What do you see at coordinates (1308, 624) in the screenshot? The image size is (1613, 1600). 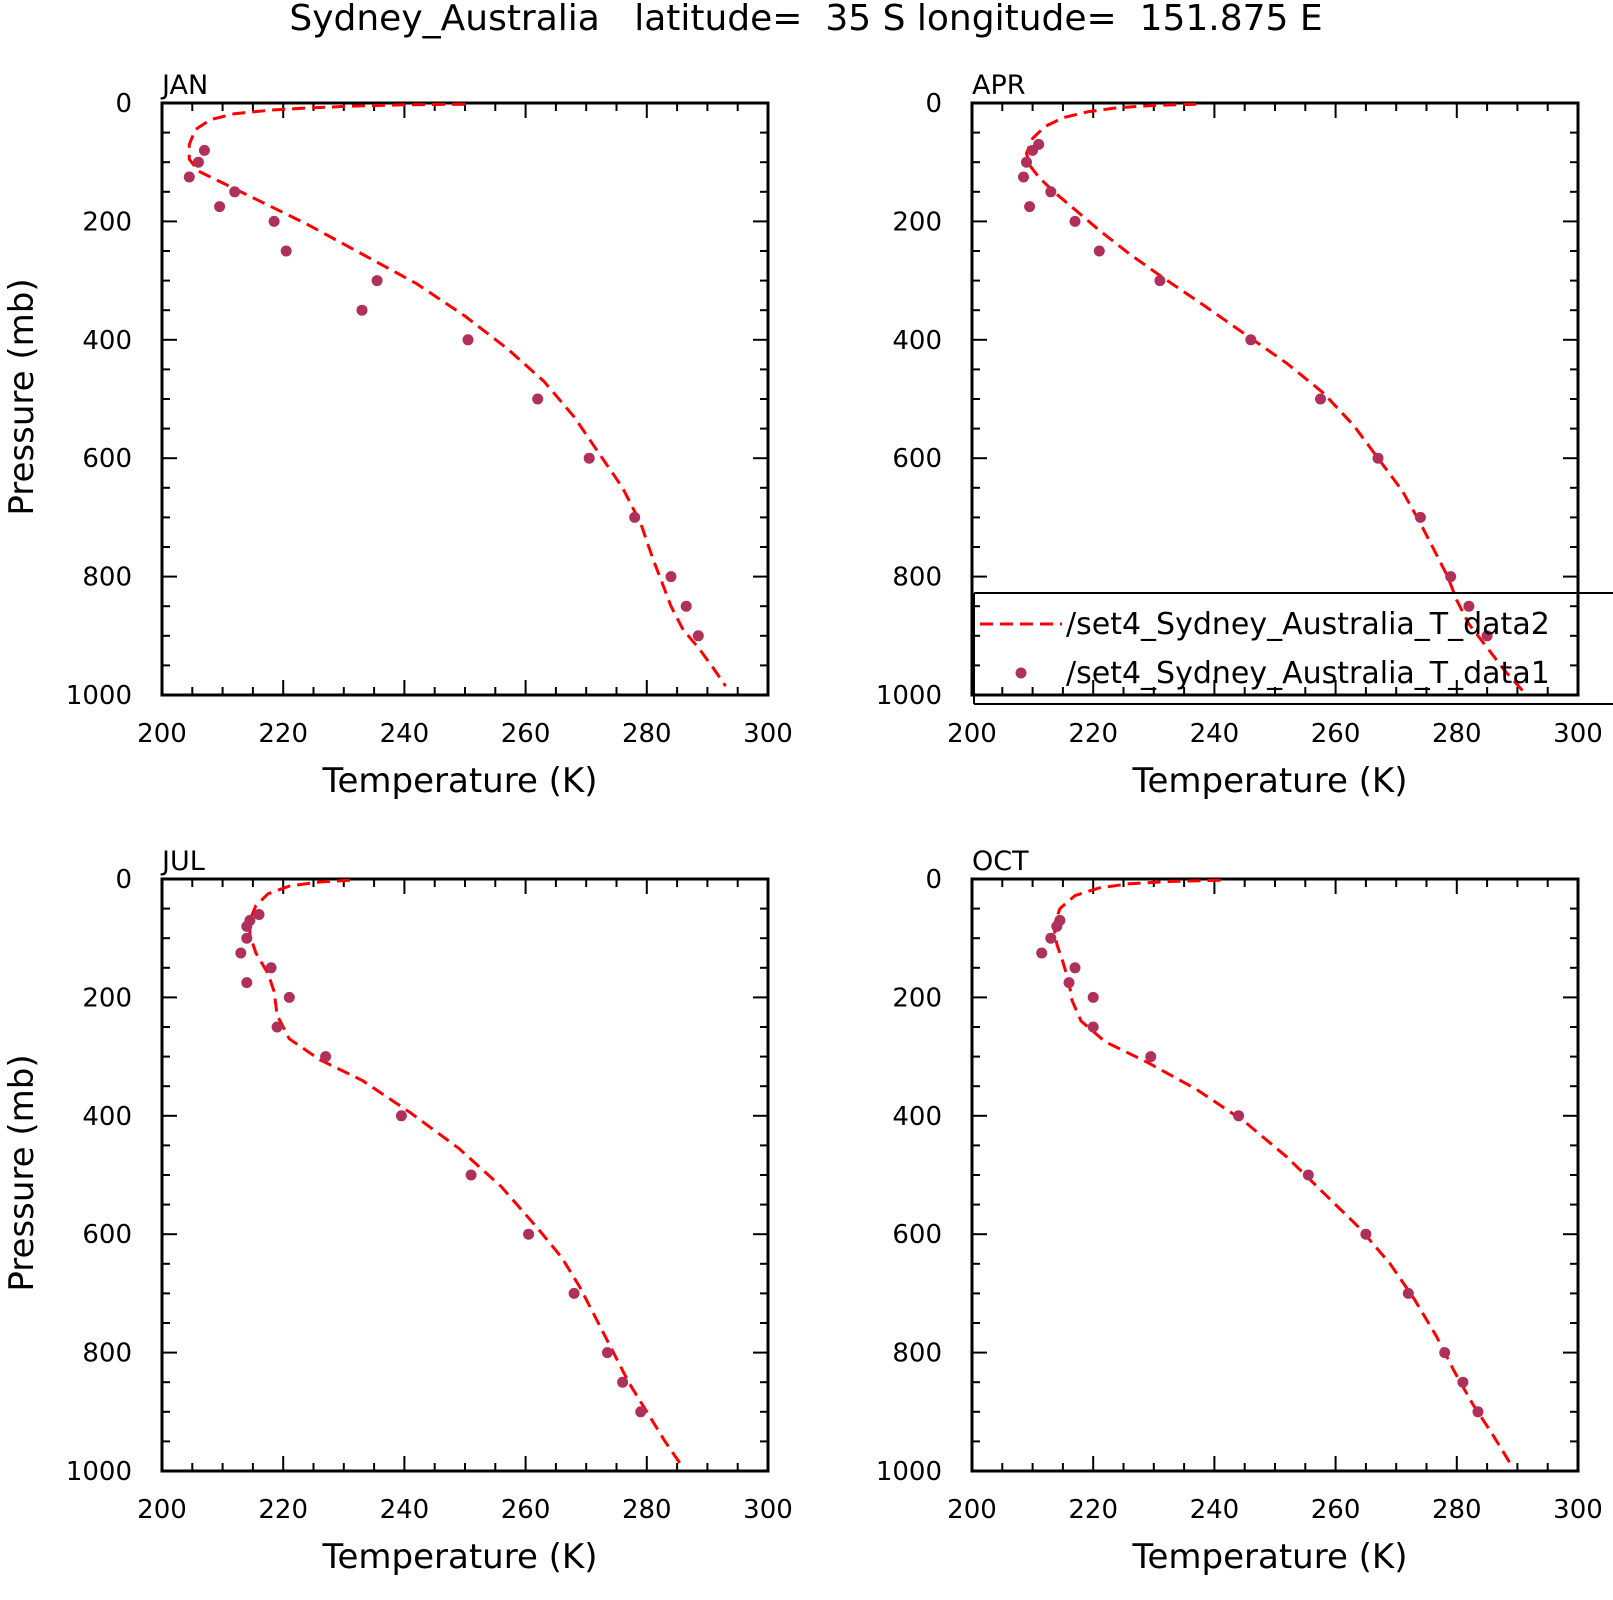 I see `legend-line-label: /set4_Sydney_Australia_T_data2` at bounding box center [1308, 624].